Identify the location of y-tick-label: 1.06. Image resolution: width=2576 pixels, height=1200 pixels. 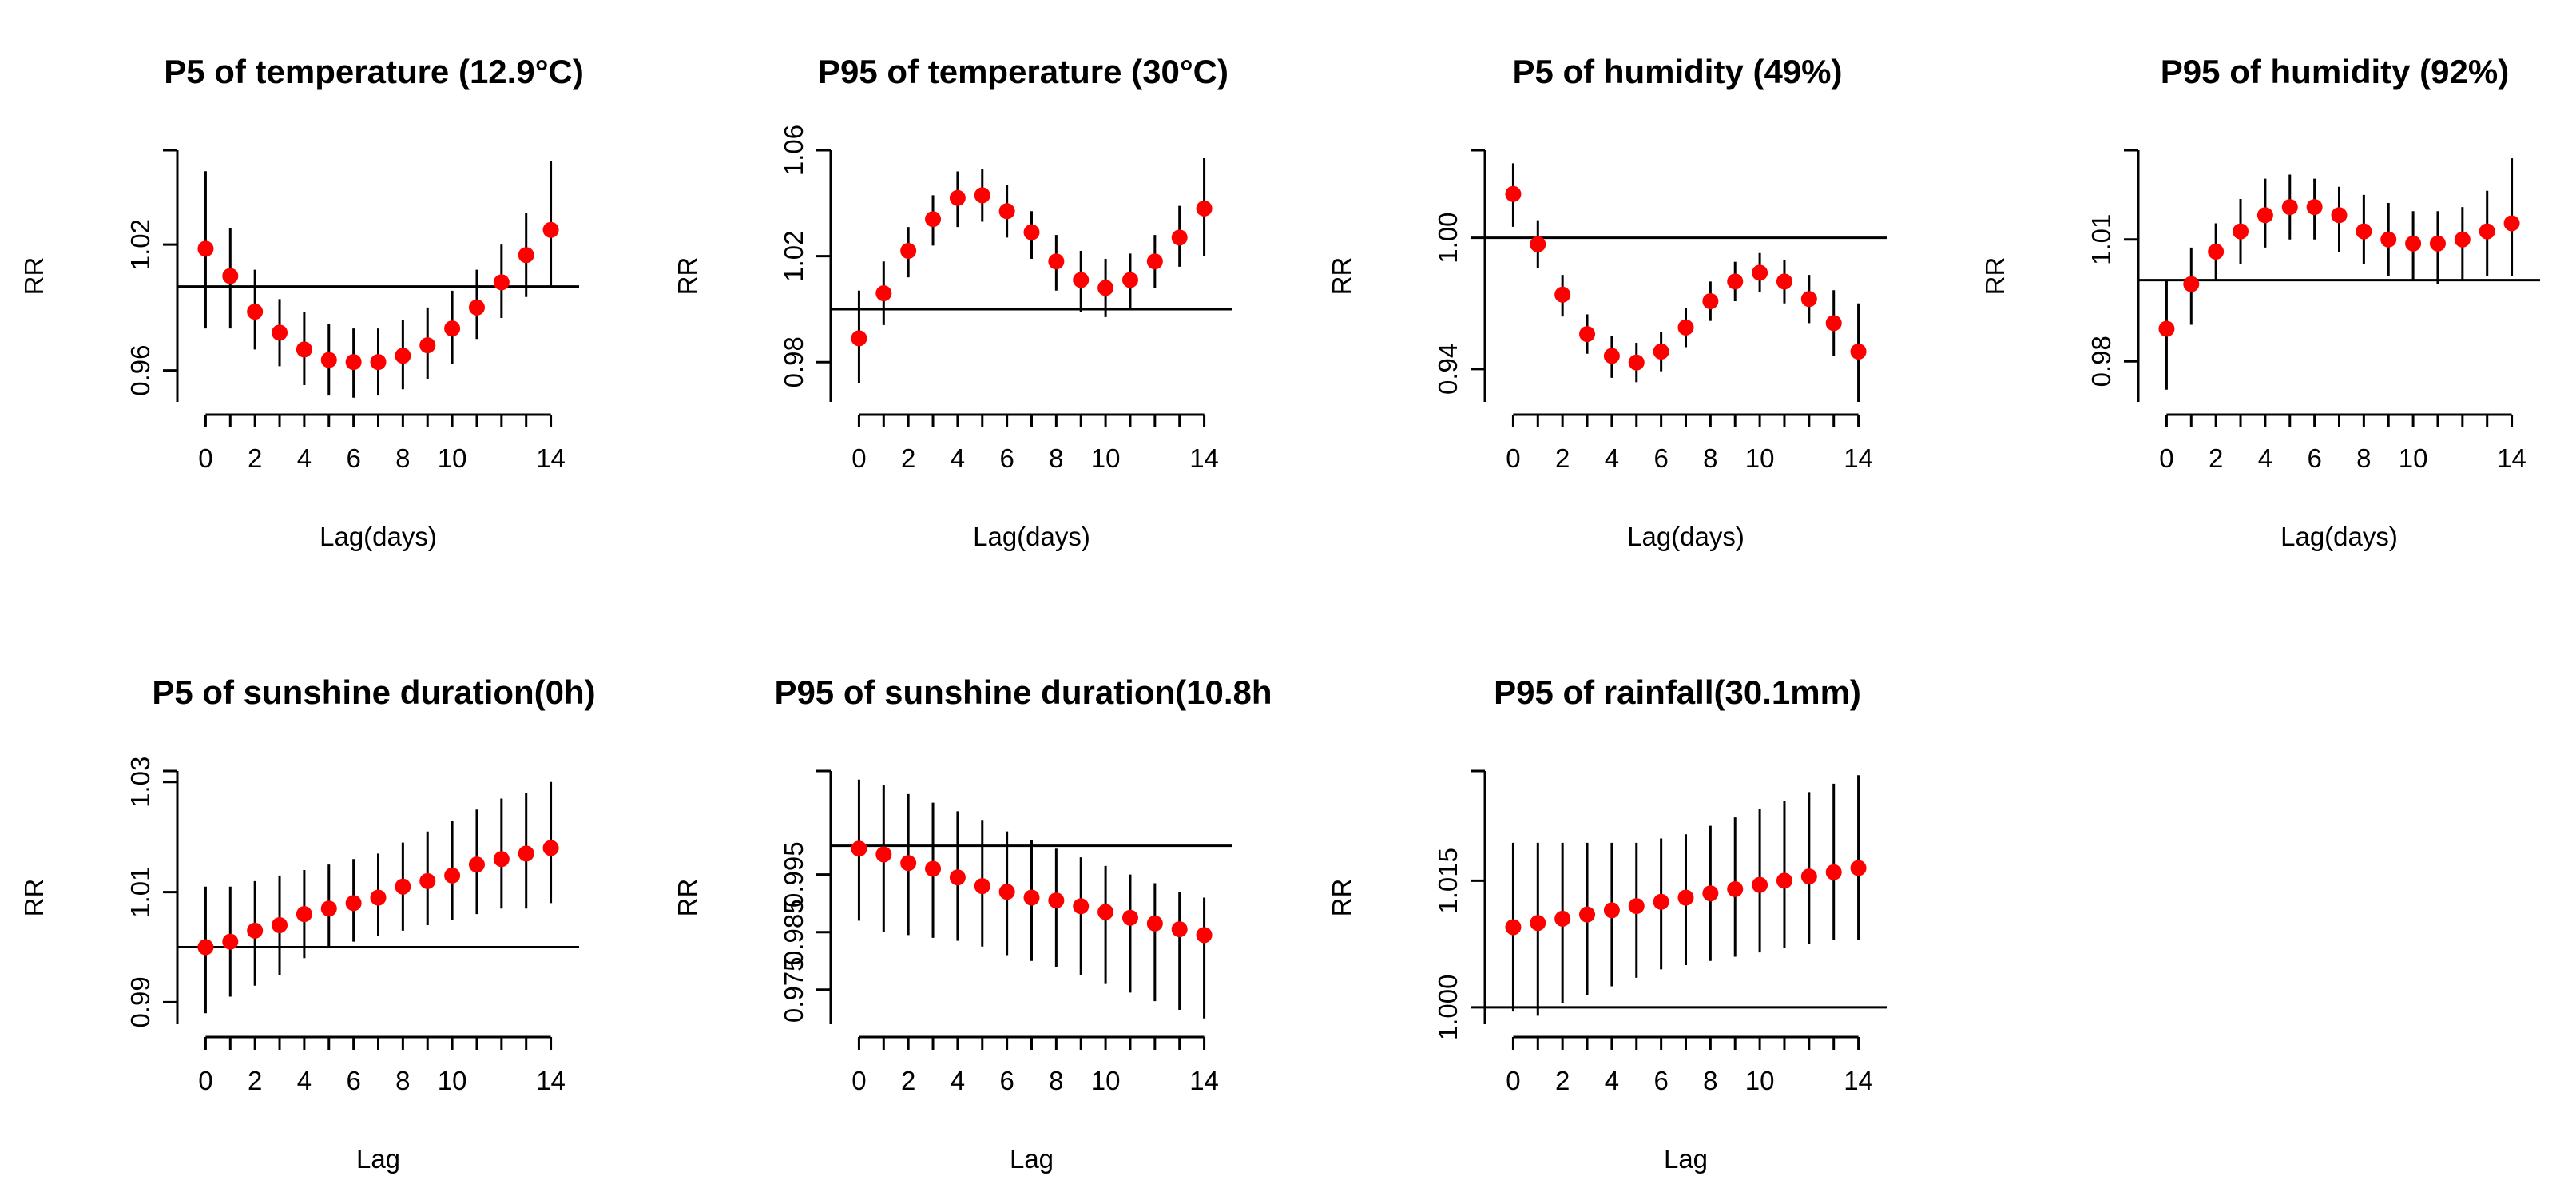
(793, 150).